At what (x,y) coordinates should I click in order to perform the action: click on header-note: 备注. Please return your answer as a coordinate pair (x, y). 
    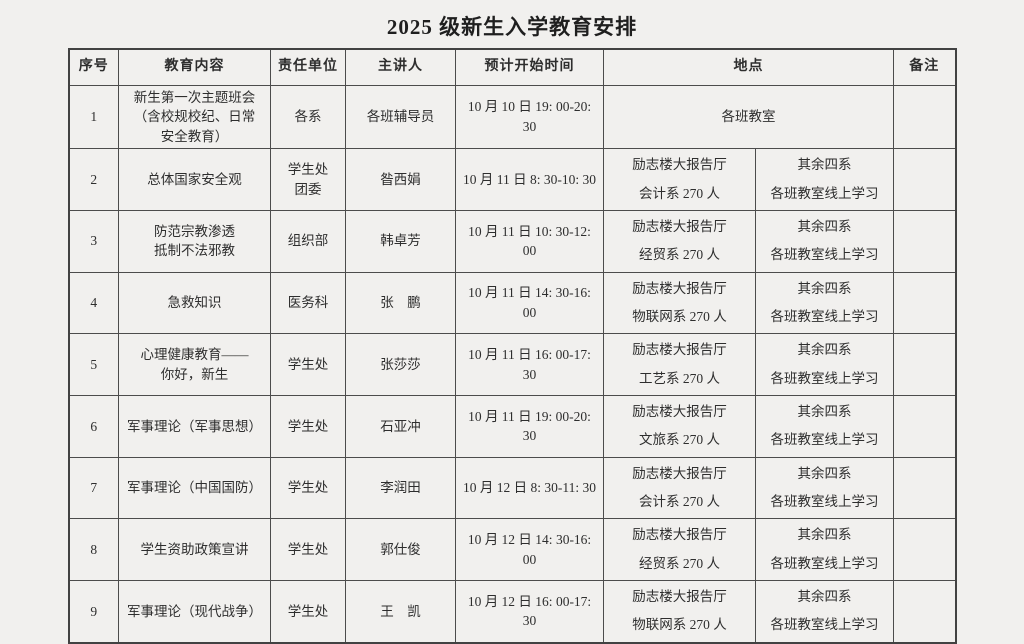
    Looking at the image, I should click on (924, 67).